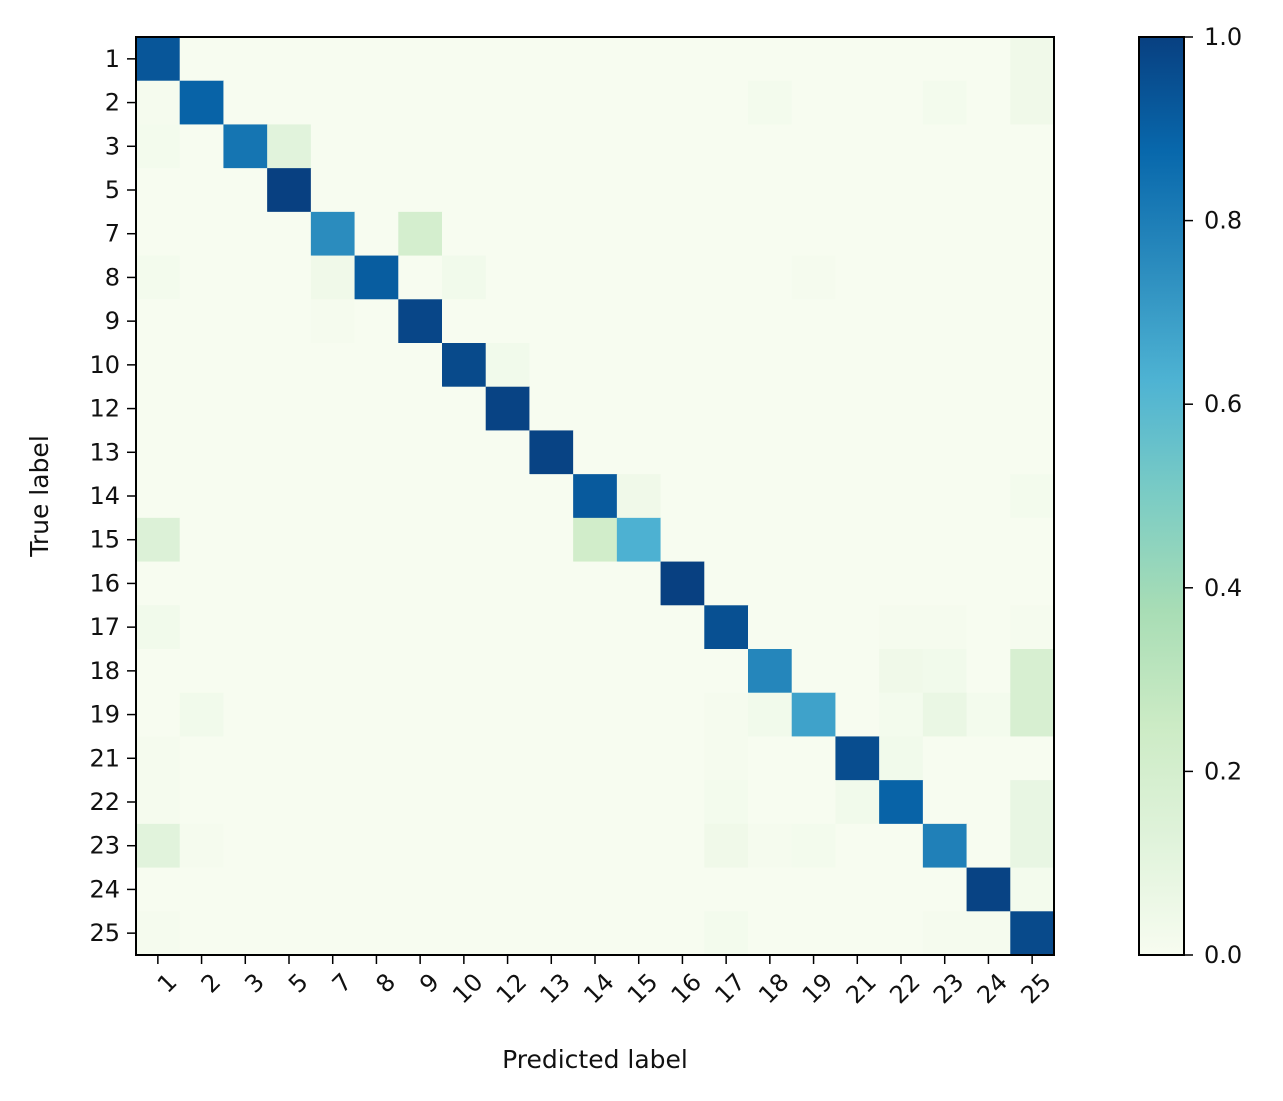 The width and height of the screenshot is (1283, 1101). What do you see at coordinates (211, 983) in the screenshot?
I see `x-tick-label: 2` at bounding box center [211, 983].